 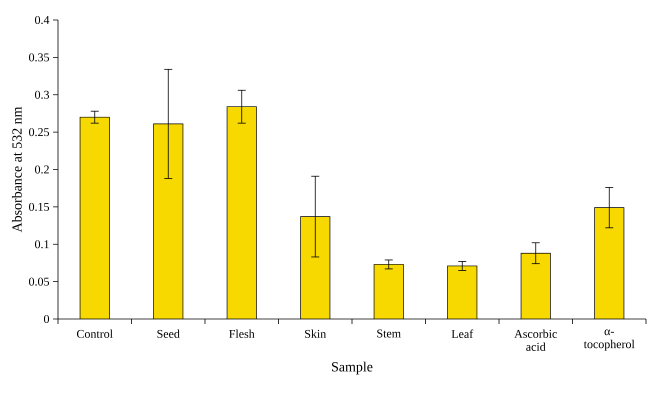 What do you see at coordinates (39, 132) in the screenshot?
I see `y-tick-label: 0.25` at bounding box center [39, 132].